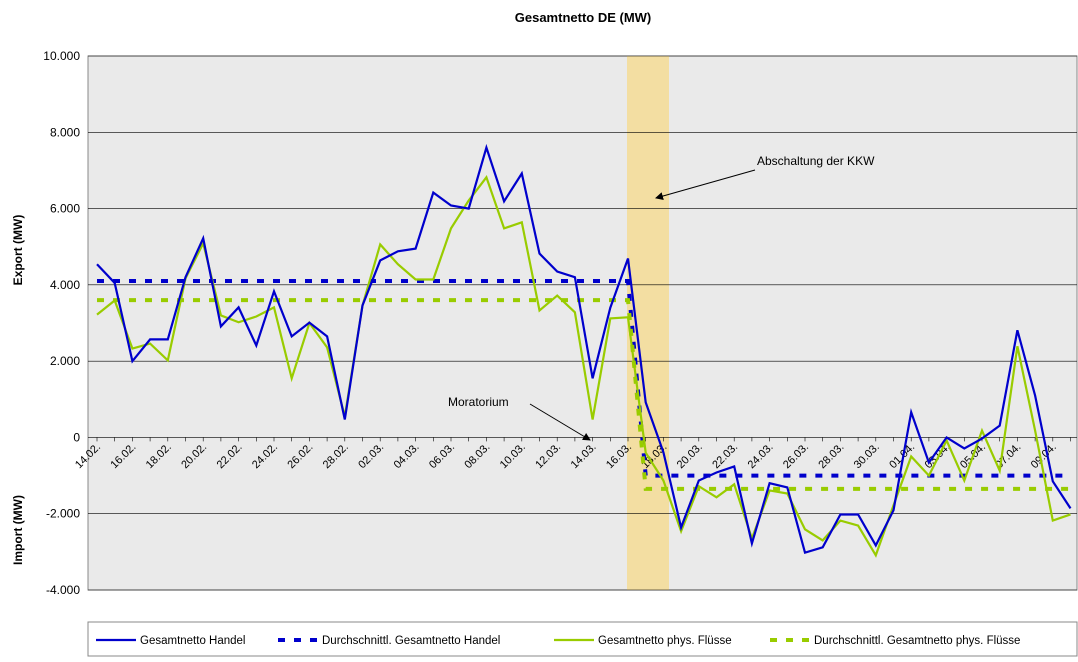 The image size is (1078, 662). What do you see at coordinates (61, 56) in the screenshot?
I see `y-tick-label: 10.000` at bounding box center [61, 56].